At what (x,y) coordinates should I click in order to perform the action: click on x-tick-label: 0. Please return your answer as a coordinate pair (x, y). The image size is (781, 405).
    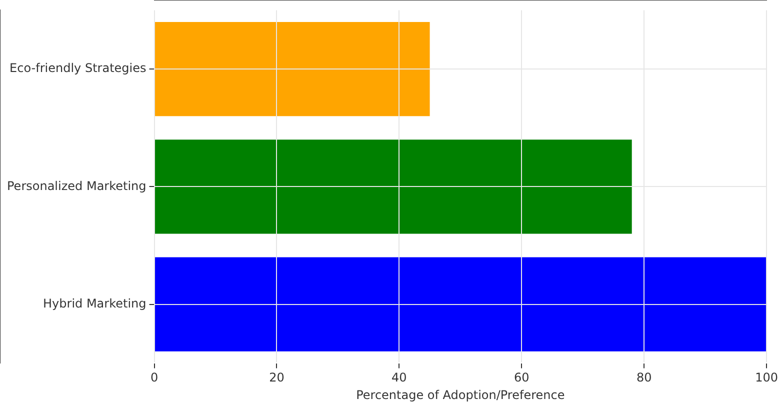
    Looking at the image, I should click on (154, 377).